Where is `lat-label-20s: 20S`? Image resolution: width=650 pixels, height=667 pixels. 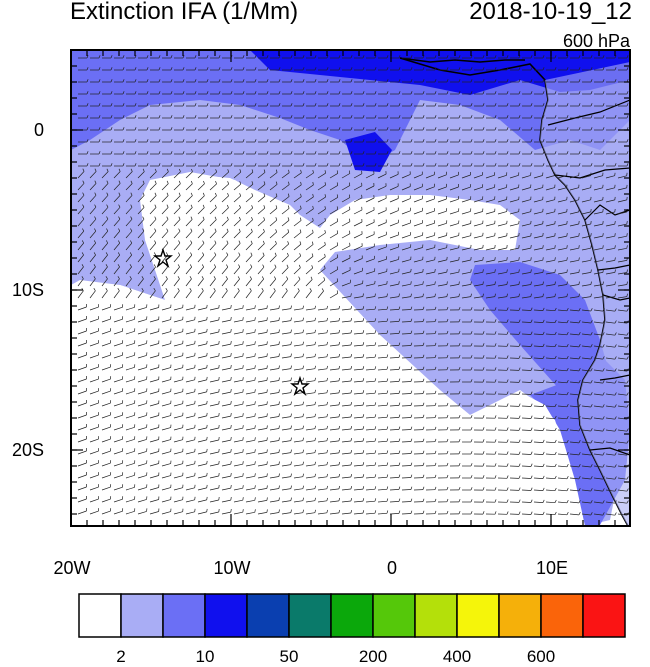
lat-label-20s: 20S is located at coordinates (27, 450).